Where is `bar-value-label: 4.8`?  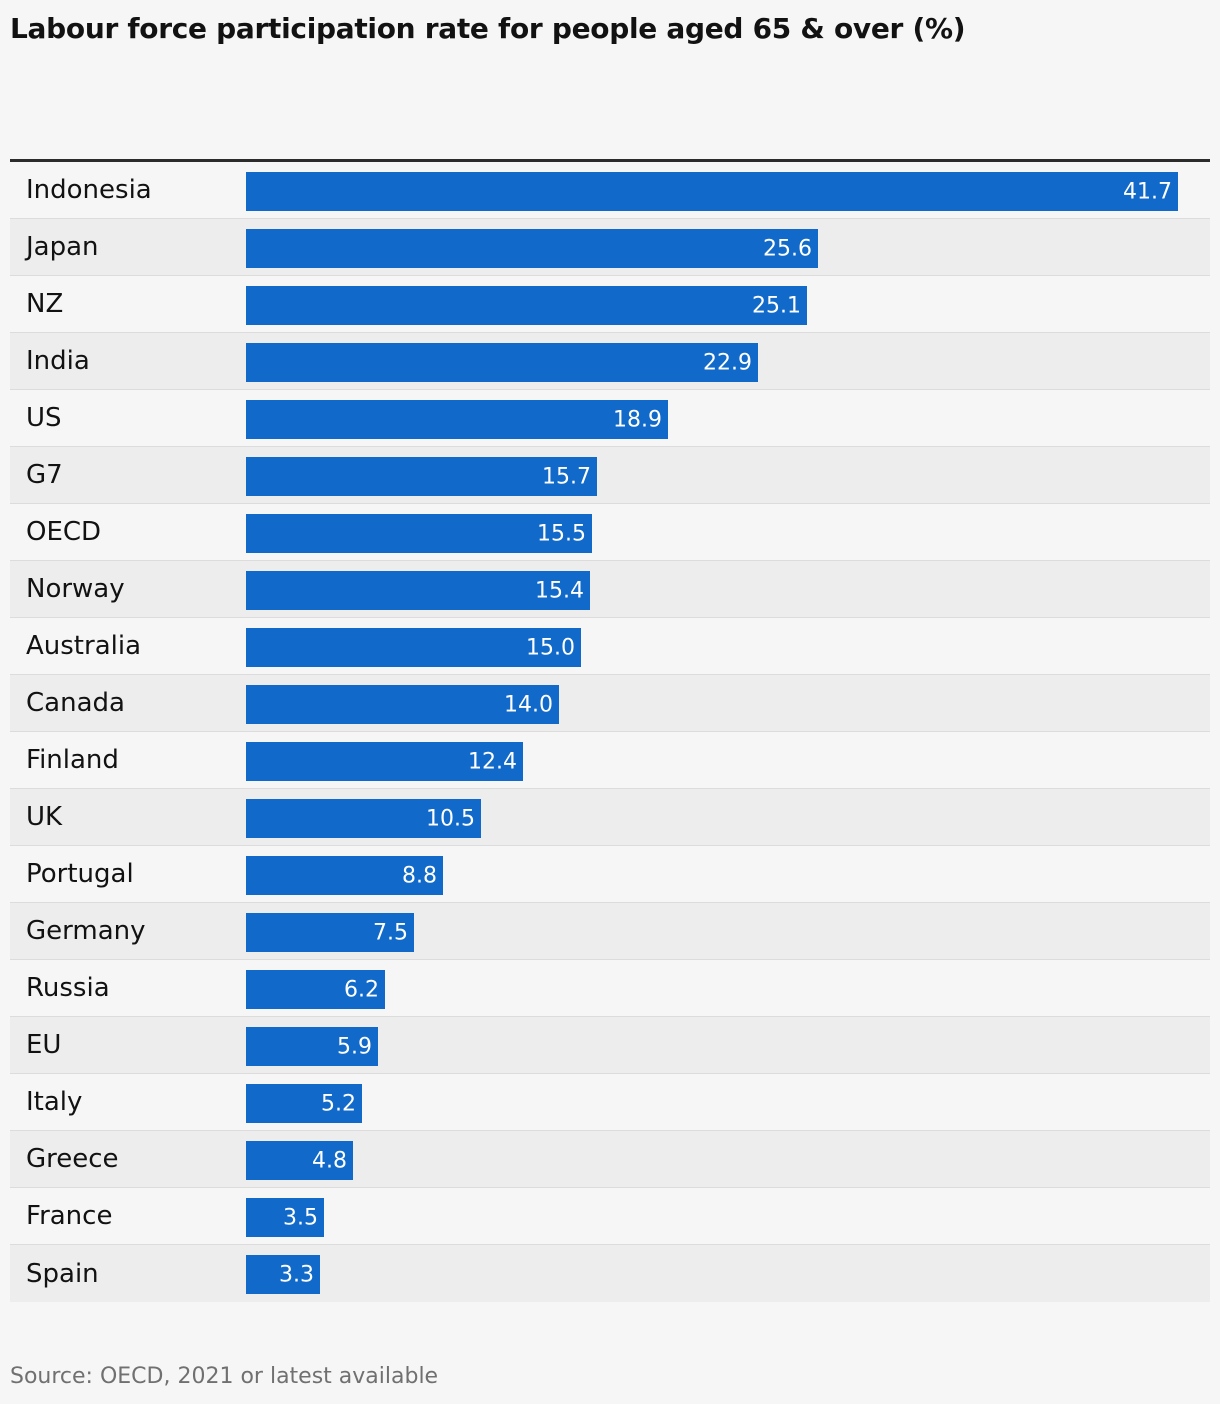 bar-value-label: 4.8 is located at coordinates (329, 1160).